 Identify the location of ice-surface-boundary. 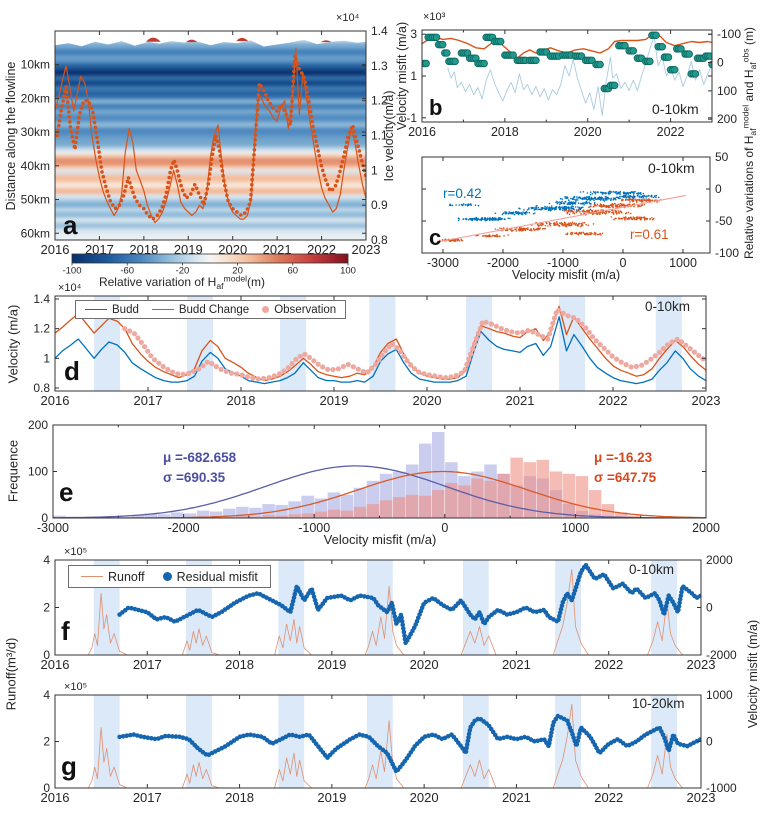
(210, 39).